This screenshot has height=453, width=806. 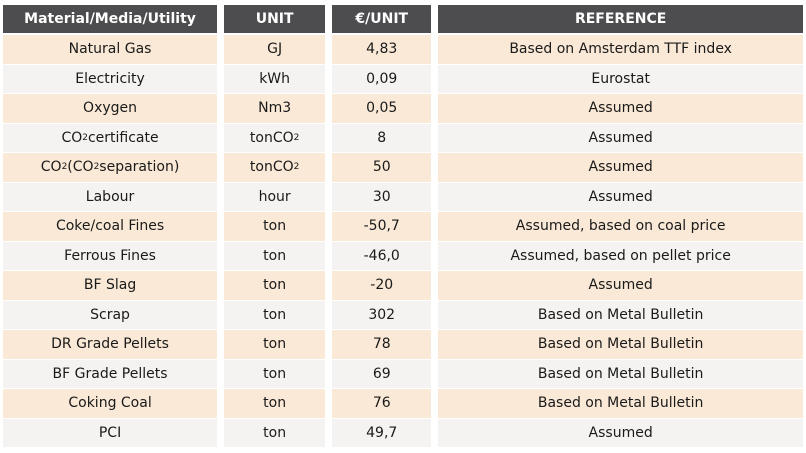 I want to click on table-row: BF Slag ton -20 Assumed, so click(x=403, y=286).